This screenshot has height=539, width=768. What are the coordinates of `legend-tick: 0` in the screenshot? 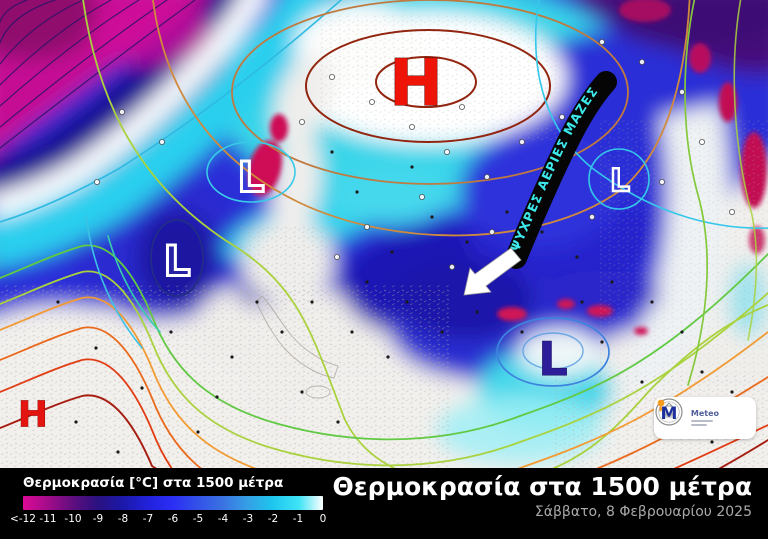 It's located at (323, 519).